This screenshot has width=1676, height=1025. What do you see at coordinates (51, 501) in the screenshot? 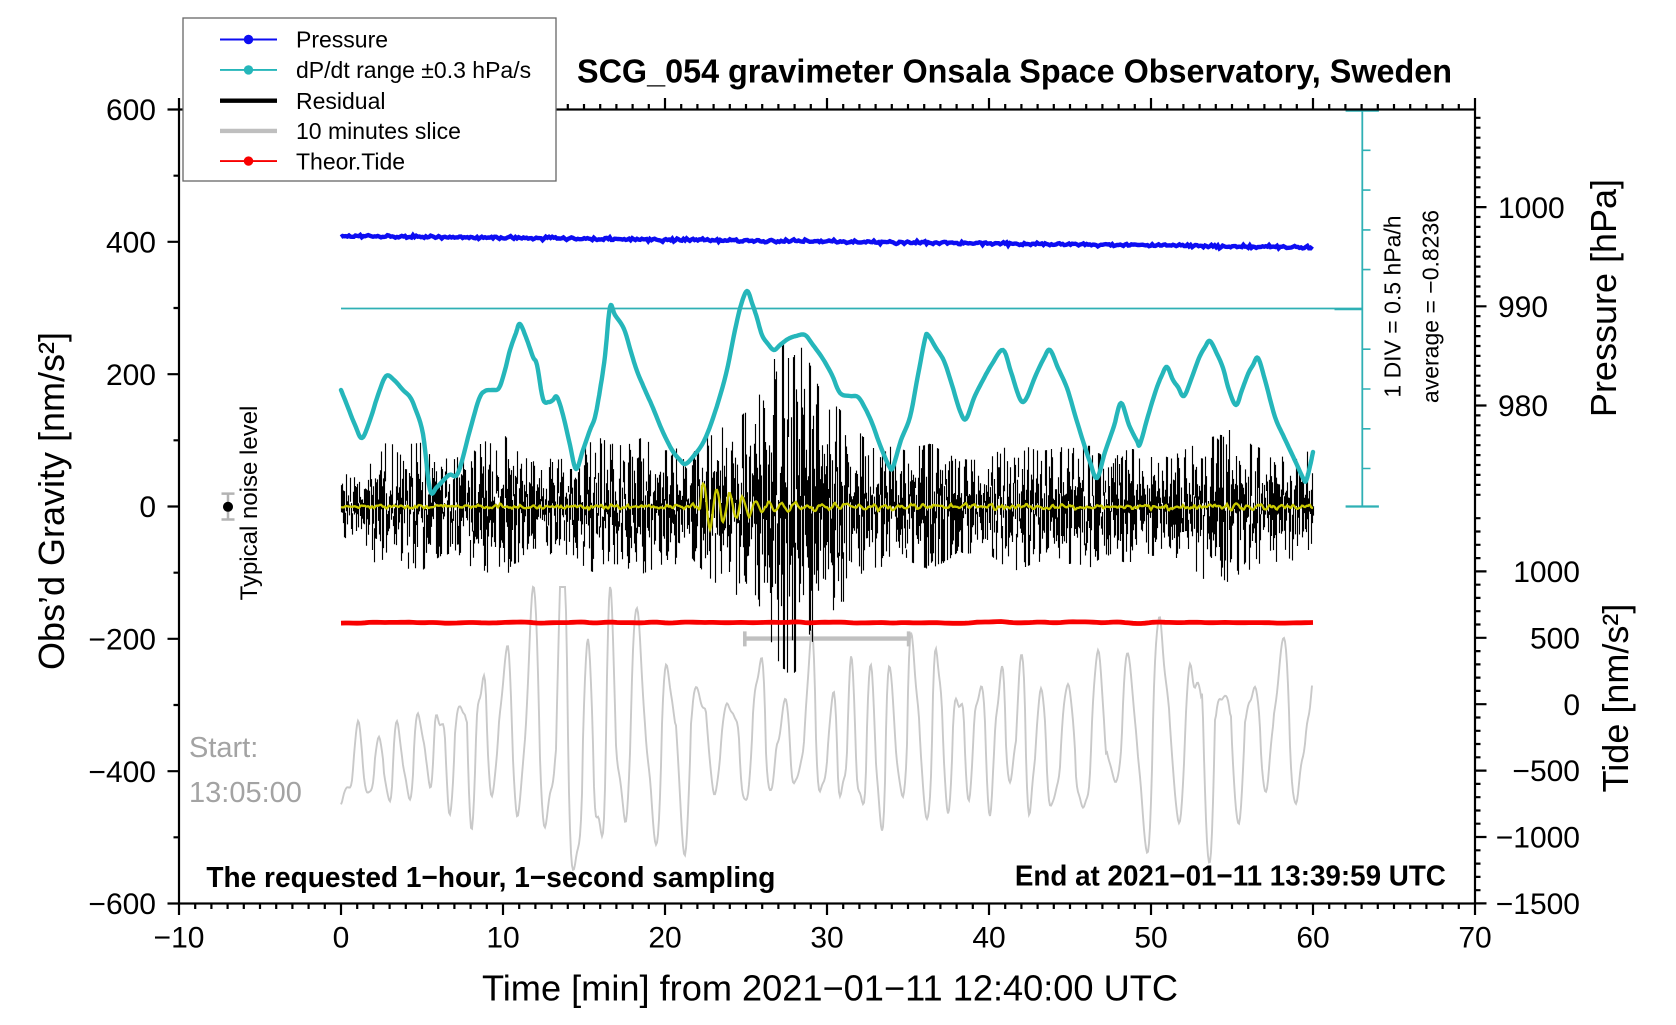
I see `svg-text: Obs’d Gravity [nm/s²]` at bounding box center [51, 501].